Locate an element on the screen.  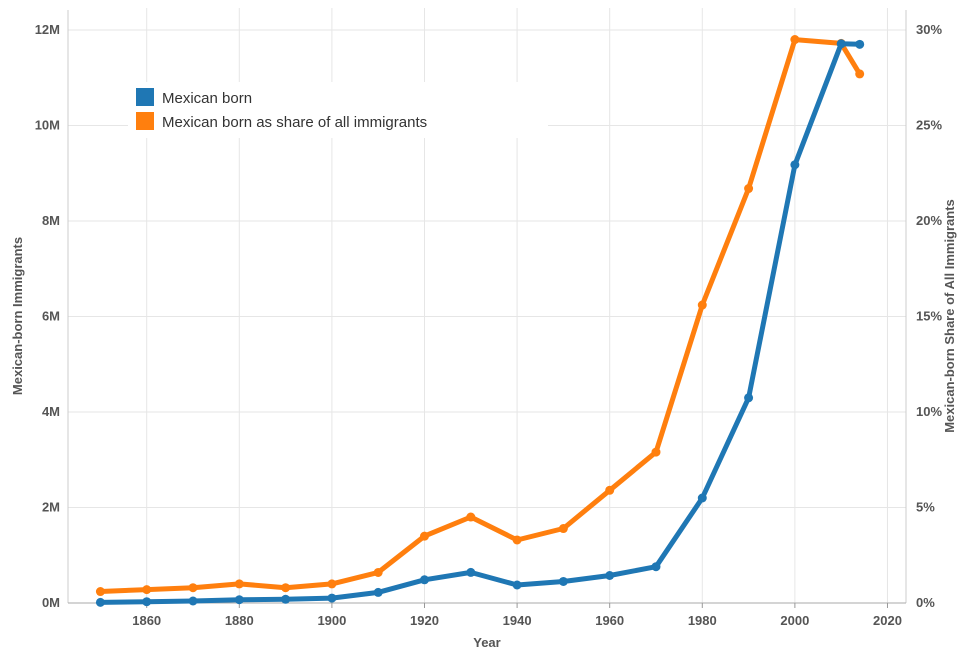
left-y-tick-label: 8M is located at coordinates (51, 220).